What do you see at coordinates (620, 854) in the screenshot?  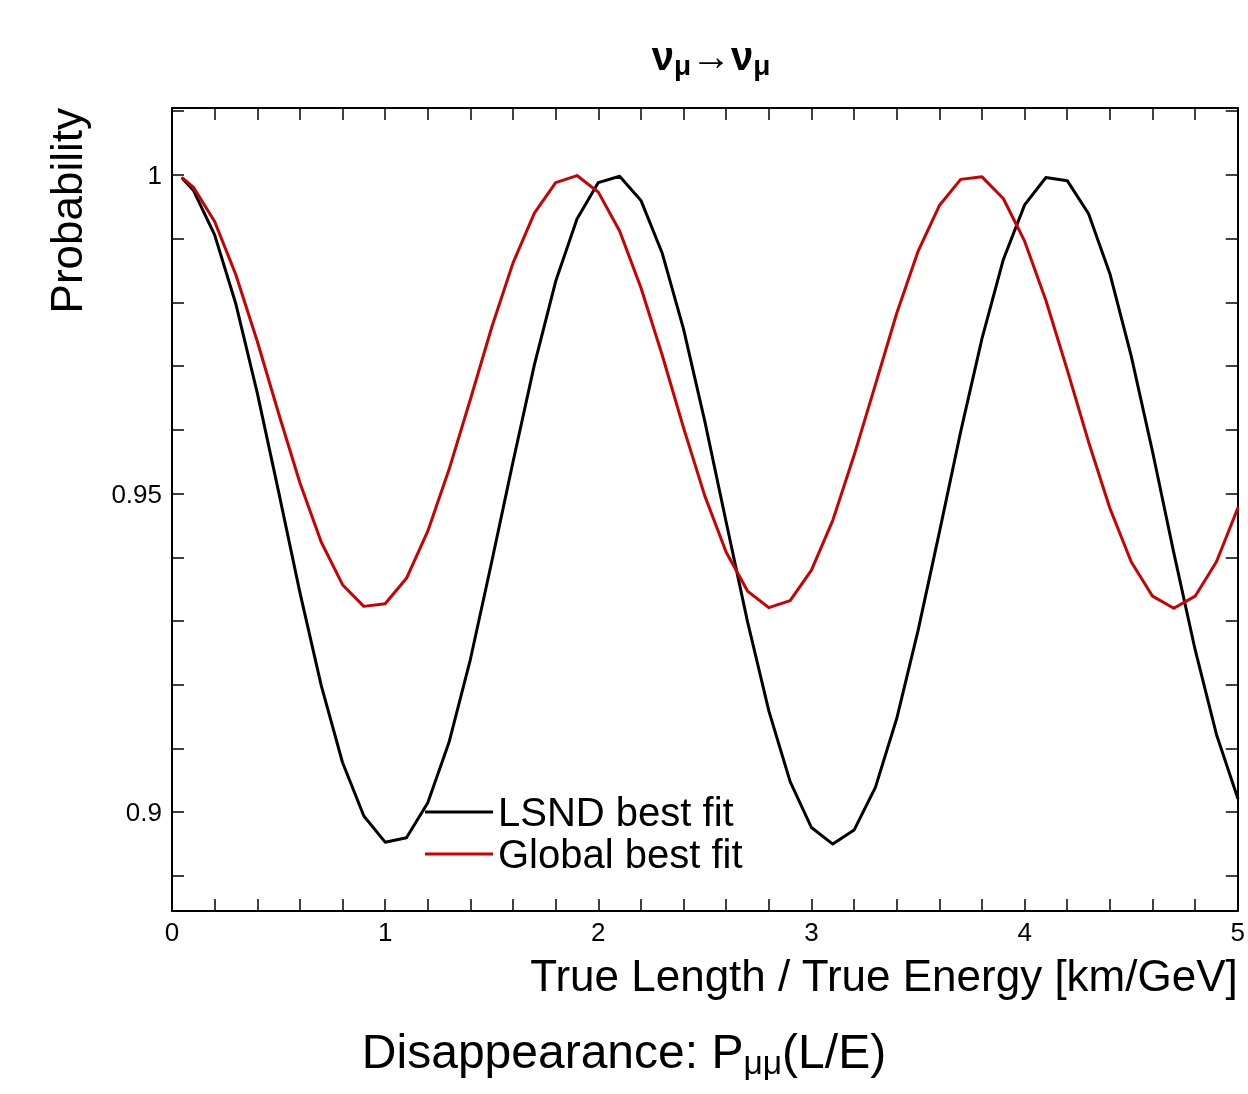 I see `legend-label: Global best fit` at bounding box center [620, 854].